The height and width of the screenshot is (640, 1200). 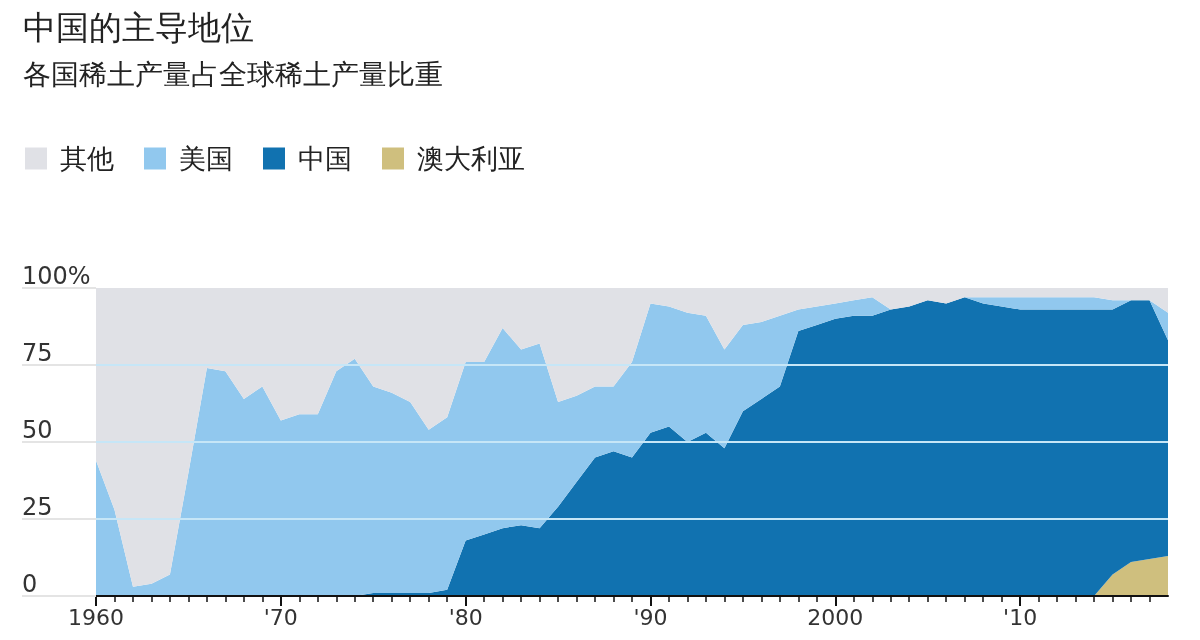 I want to click on x-tick-label: 2000, so click(x=835, y=617).